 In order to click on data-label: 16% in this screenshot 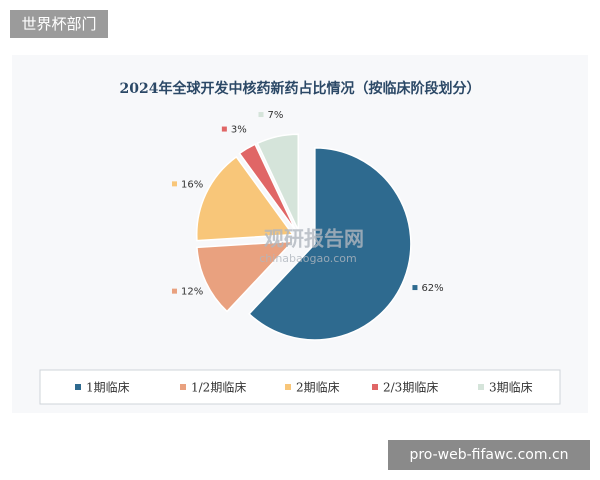, I will do `click(192, 184)`.